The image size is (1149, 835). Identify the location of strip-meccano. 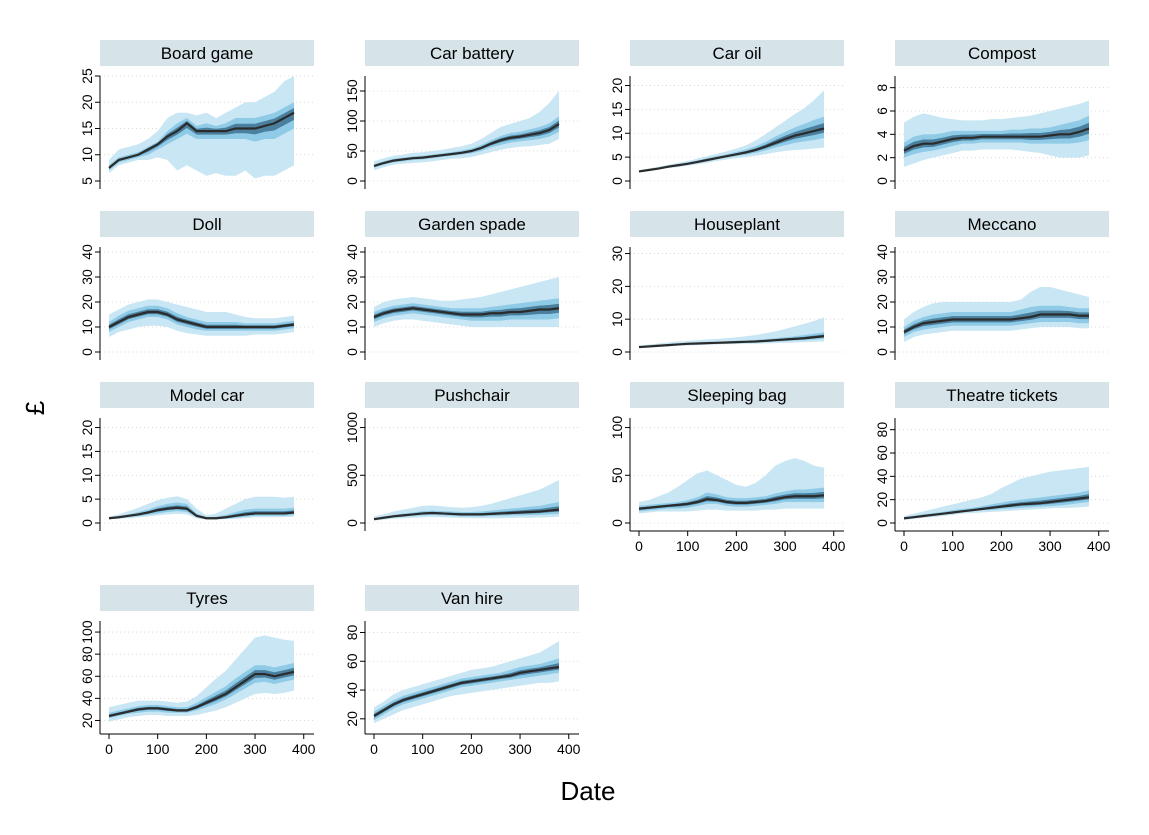
(1002, 224).